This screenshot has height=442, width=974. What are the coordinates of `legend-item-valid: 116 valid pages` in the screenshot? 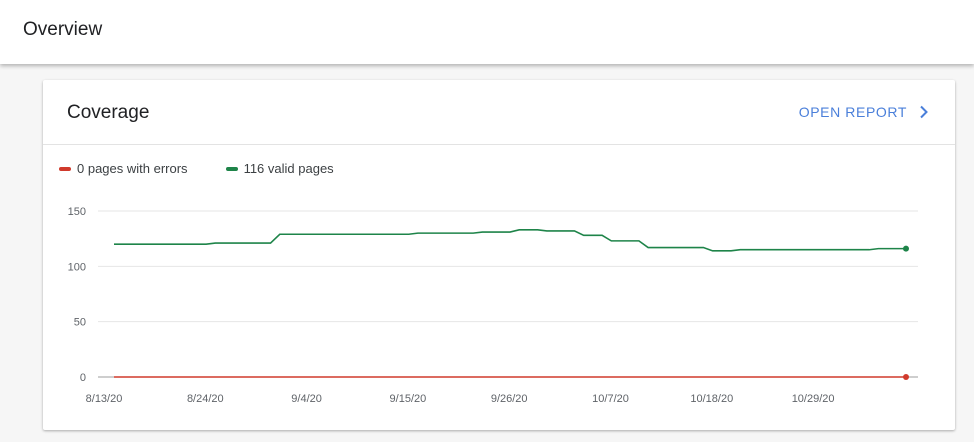 It's located at (279, 168).